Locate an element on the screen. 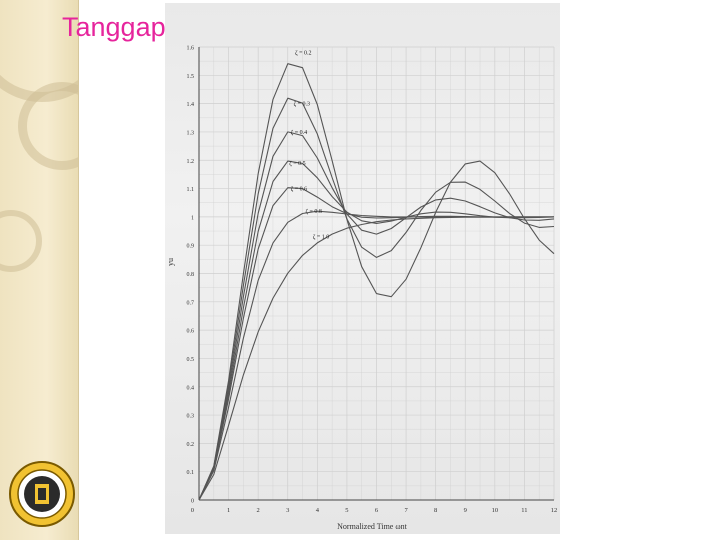 Image resolution: width=720 pixels, height=540 pixels. y-tick-label: 1.2 is located at coordinates (191, 162).